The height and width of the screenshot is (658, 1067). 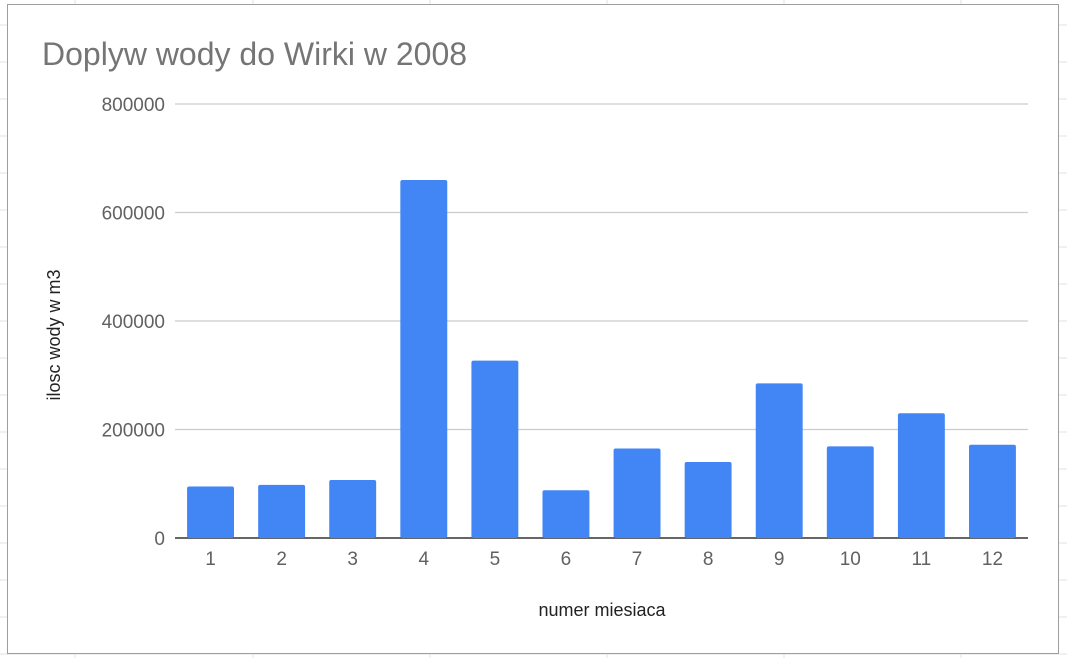 I want to click on x-tick-label: 5, so click(x=495, y=559).